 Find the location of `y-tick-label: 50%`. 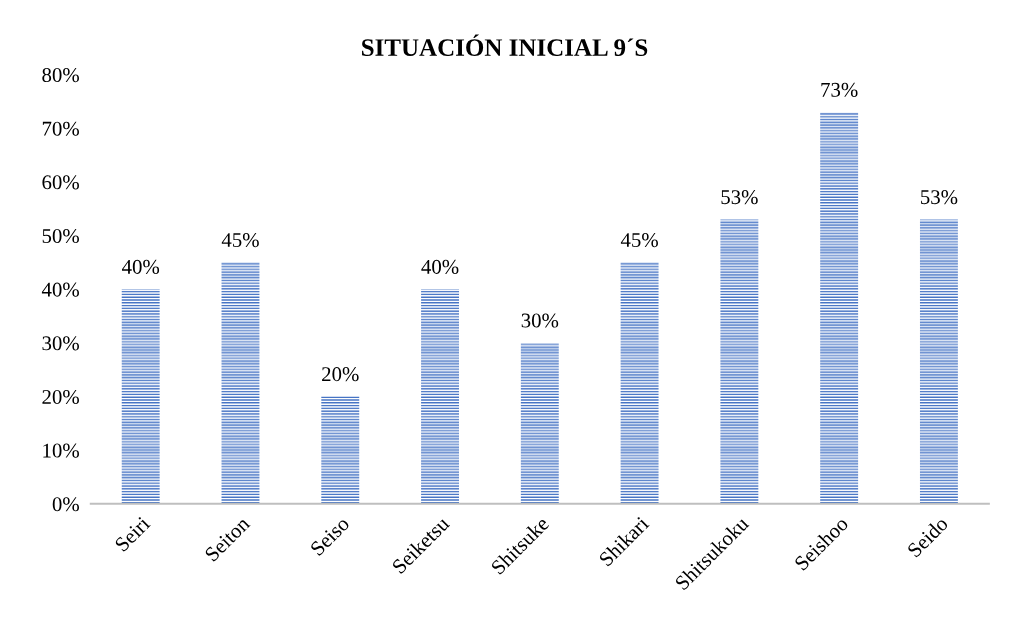

y-tick-label: 50% is located at coordinates (60, 236).